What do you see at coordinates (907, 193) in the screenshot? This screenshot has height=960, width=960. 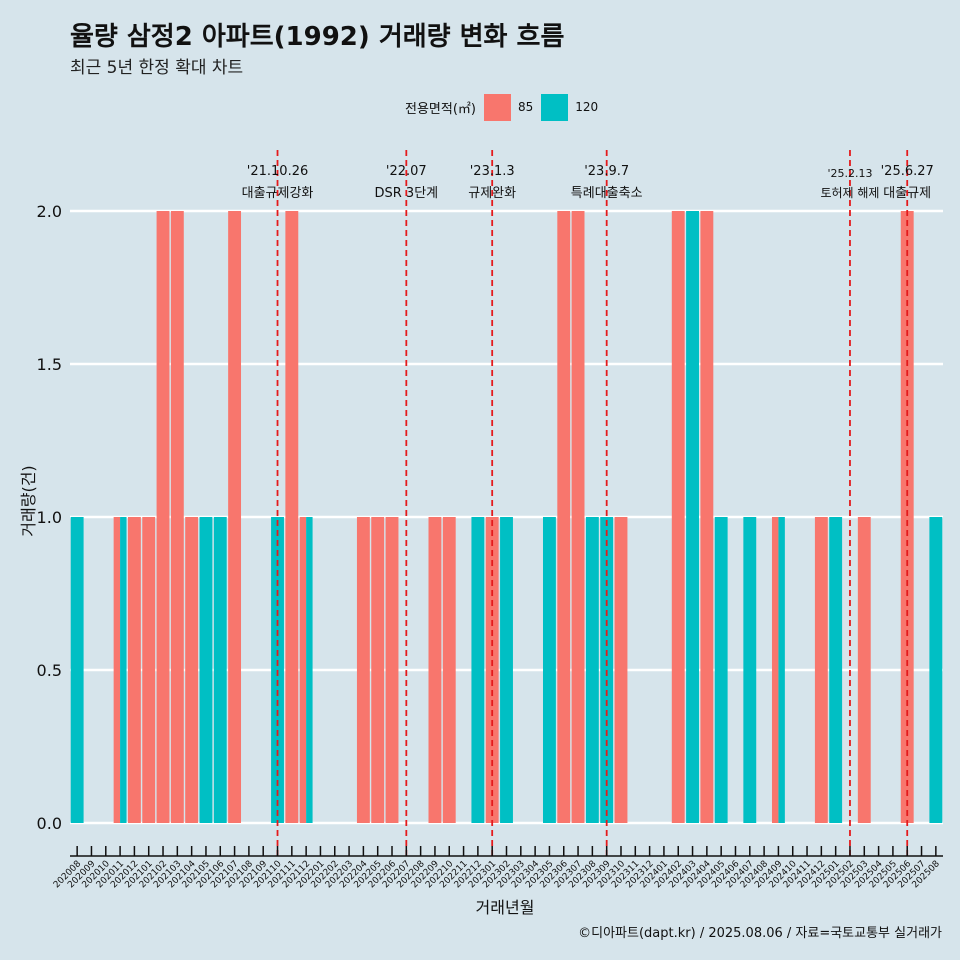 I see `annotation-text: 대출규제` at bounding box center [907, 193].